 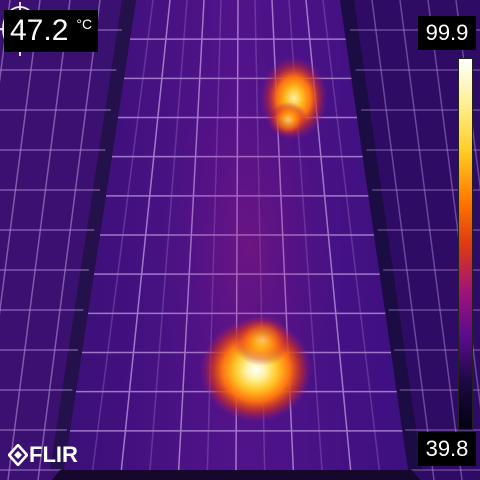 I want to click on hot-spot-upper-tail, so click(x=288, y=120).